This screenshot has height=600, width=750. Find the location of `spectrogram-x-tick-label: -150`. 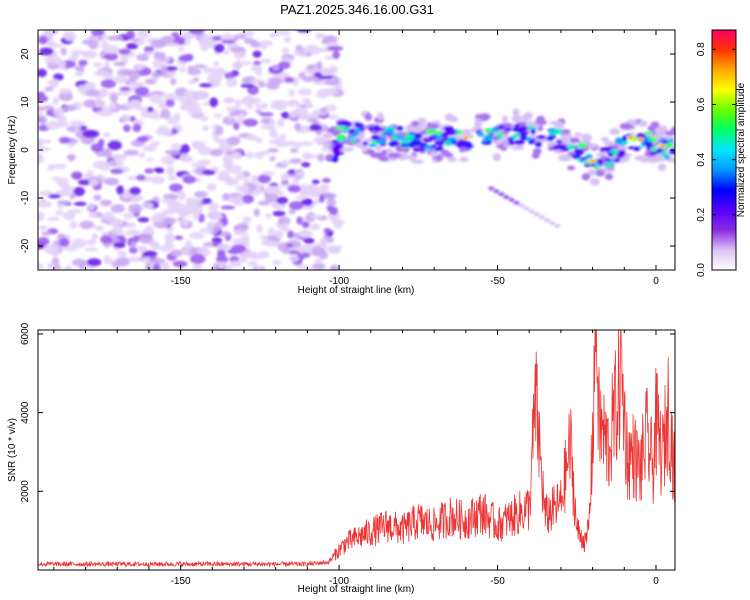

spectrogram-x-tick-label: -150 is located at coordinates (181, 281).